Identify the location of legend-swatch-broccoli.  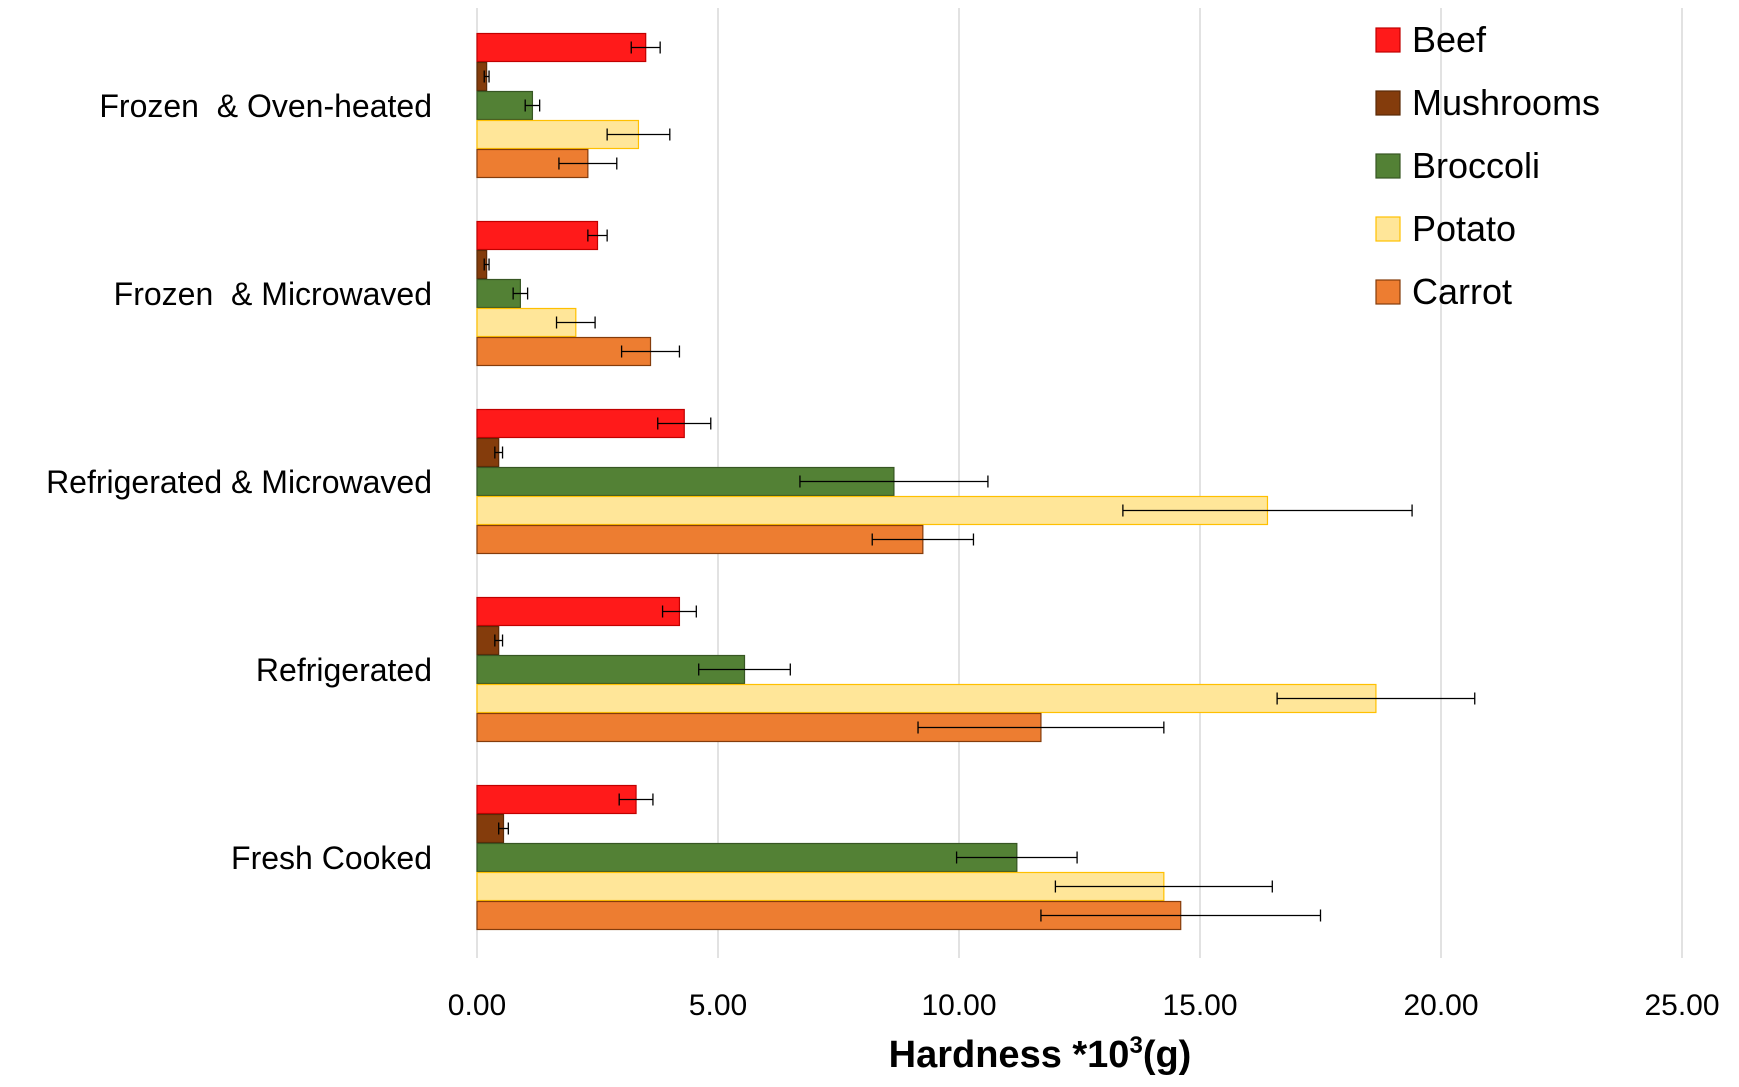
(1388, 166).